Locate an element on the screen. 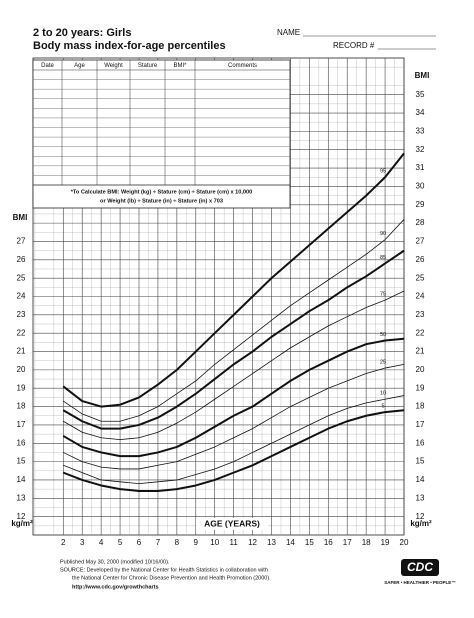 The height and width of the screenshot is (618, 474). y-tick-label-right: 23 is located at coordinates (420, 314).